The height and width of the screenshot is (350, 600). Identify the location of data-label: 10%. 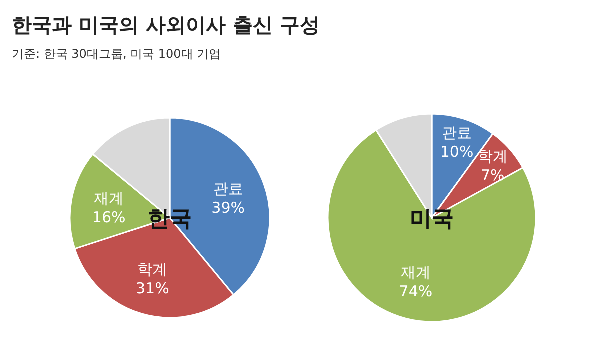
(457, 151).